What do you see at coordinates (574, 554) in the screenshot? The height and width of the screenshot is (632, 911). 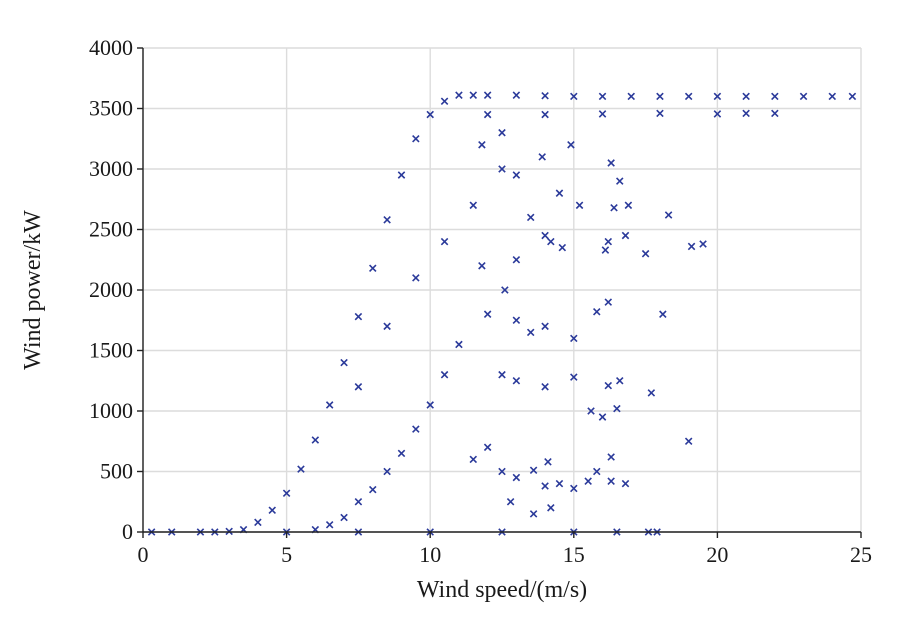 I see `x-tick-label: 15` at bounding box center [574, 554].